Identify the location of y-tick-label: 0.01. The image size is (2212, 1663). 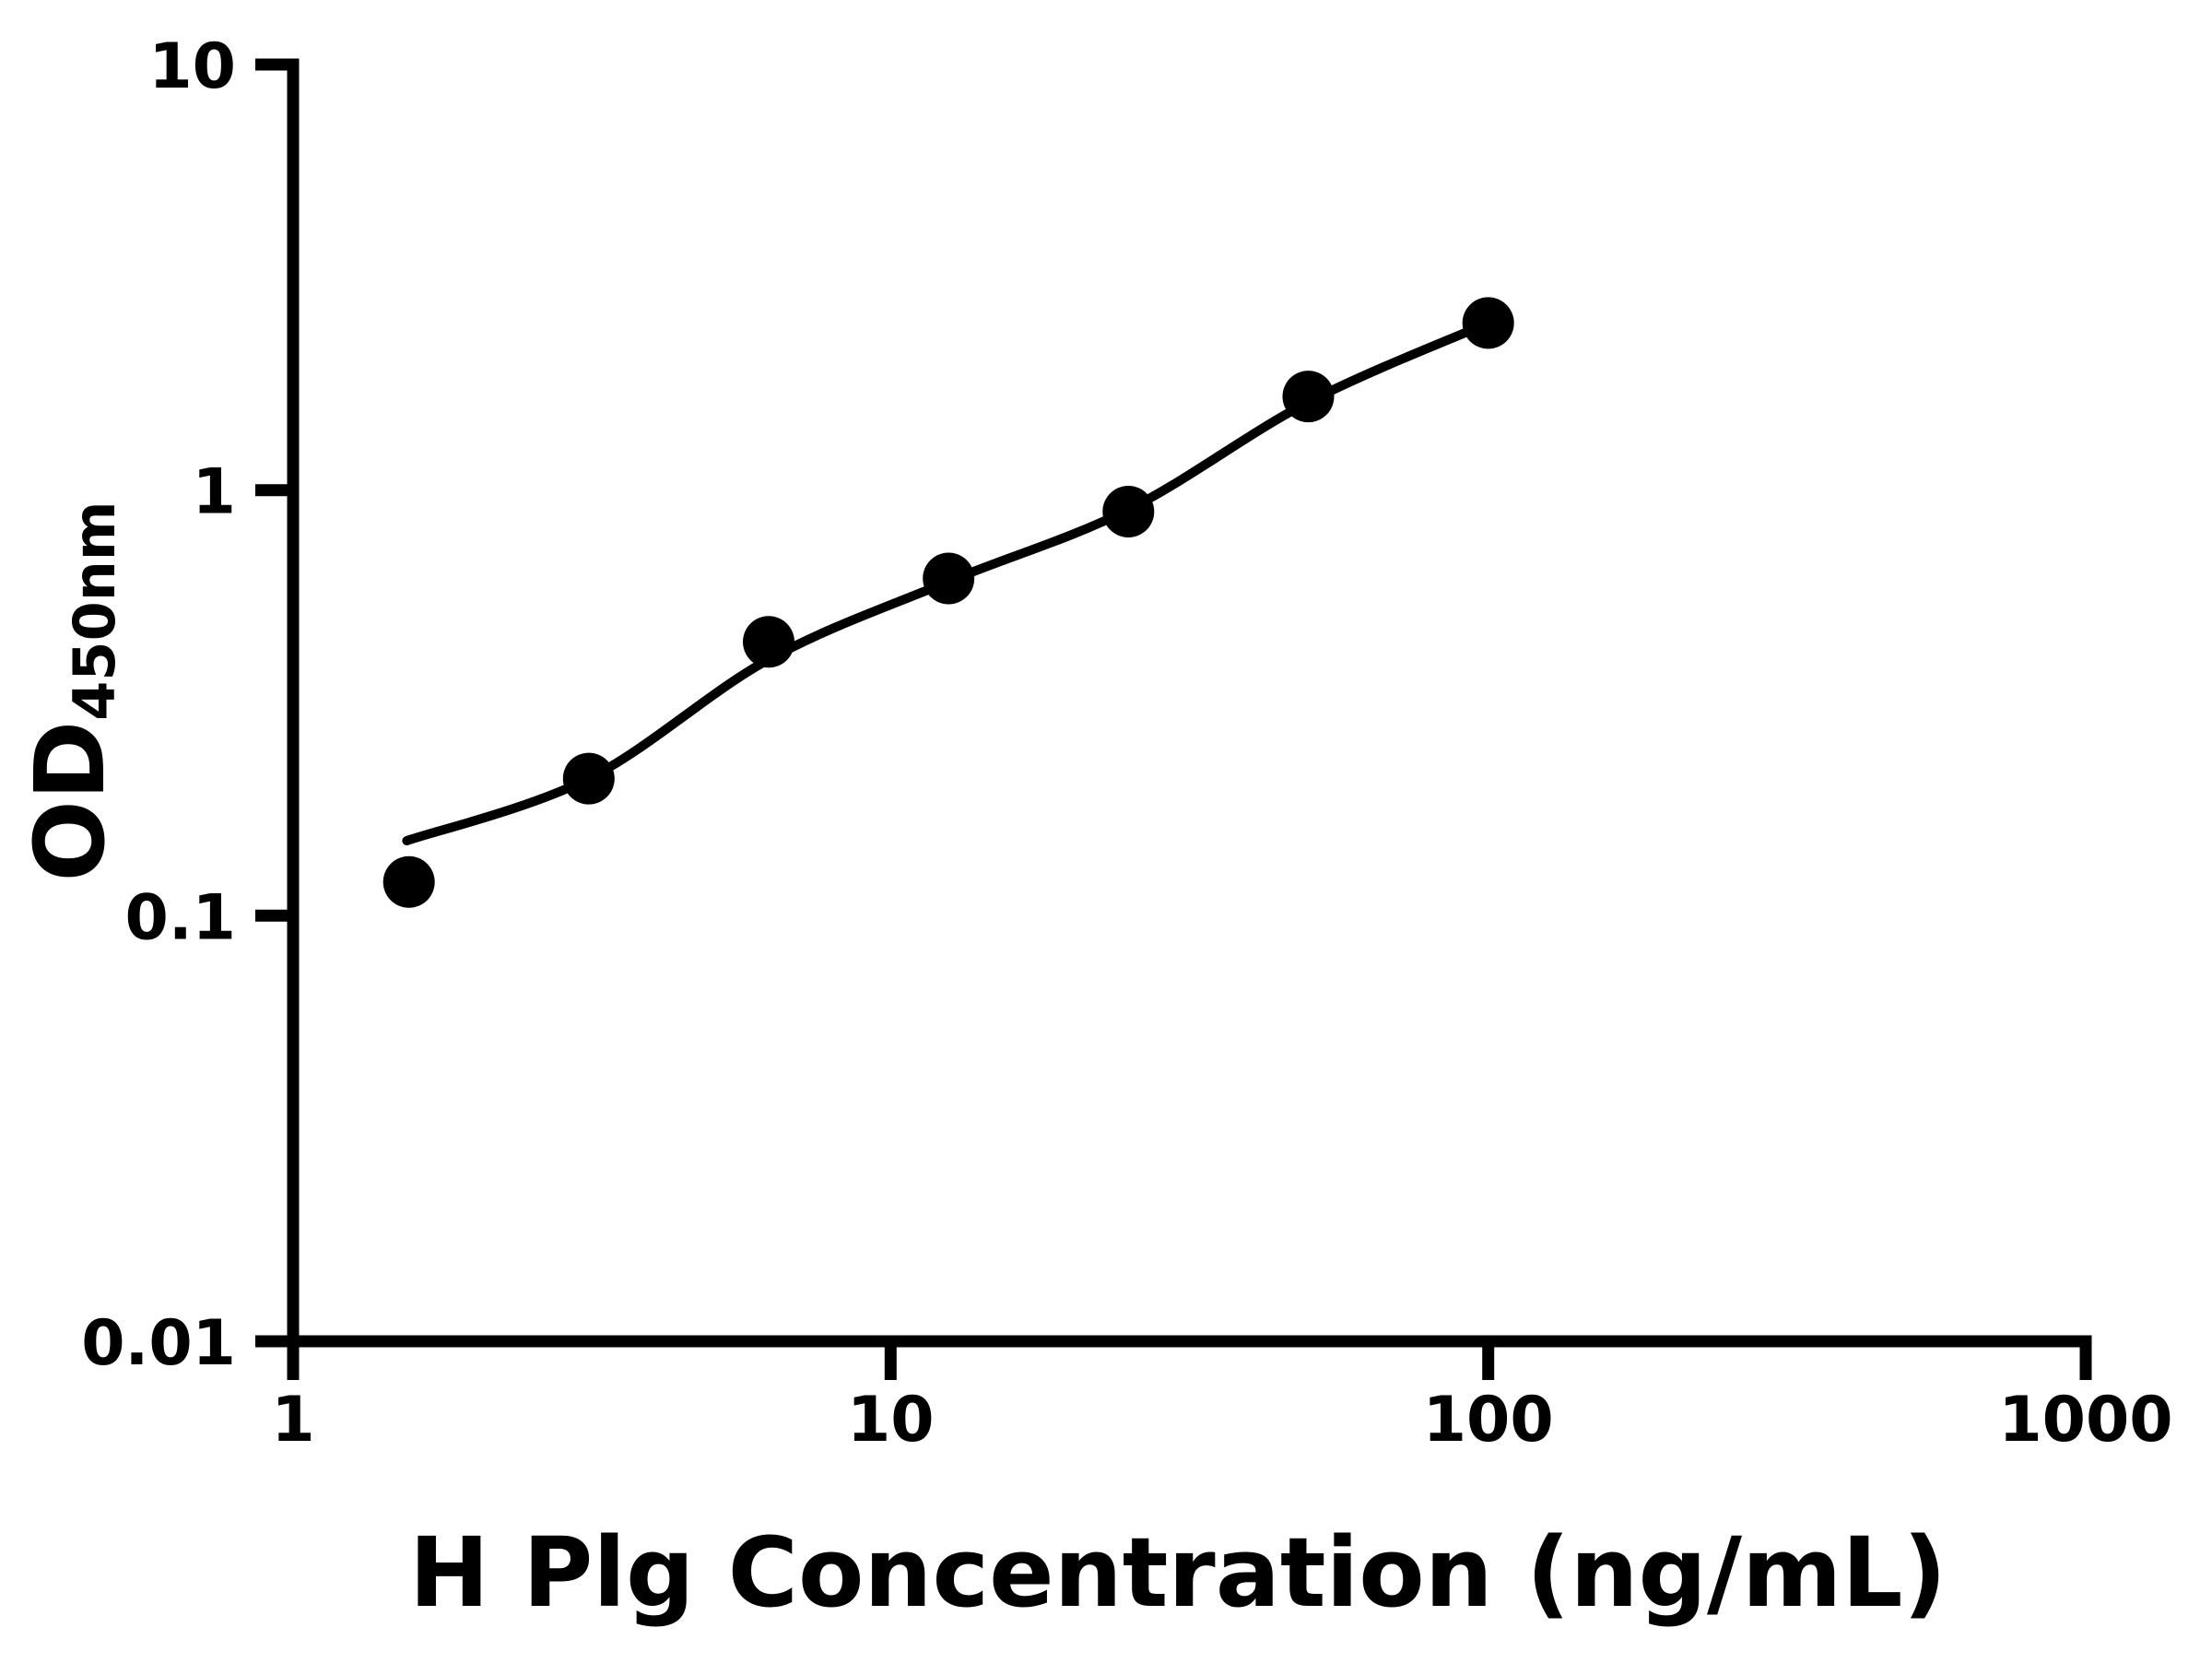
(158, 1343).